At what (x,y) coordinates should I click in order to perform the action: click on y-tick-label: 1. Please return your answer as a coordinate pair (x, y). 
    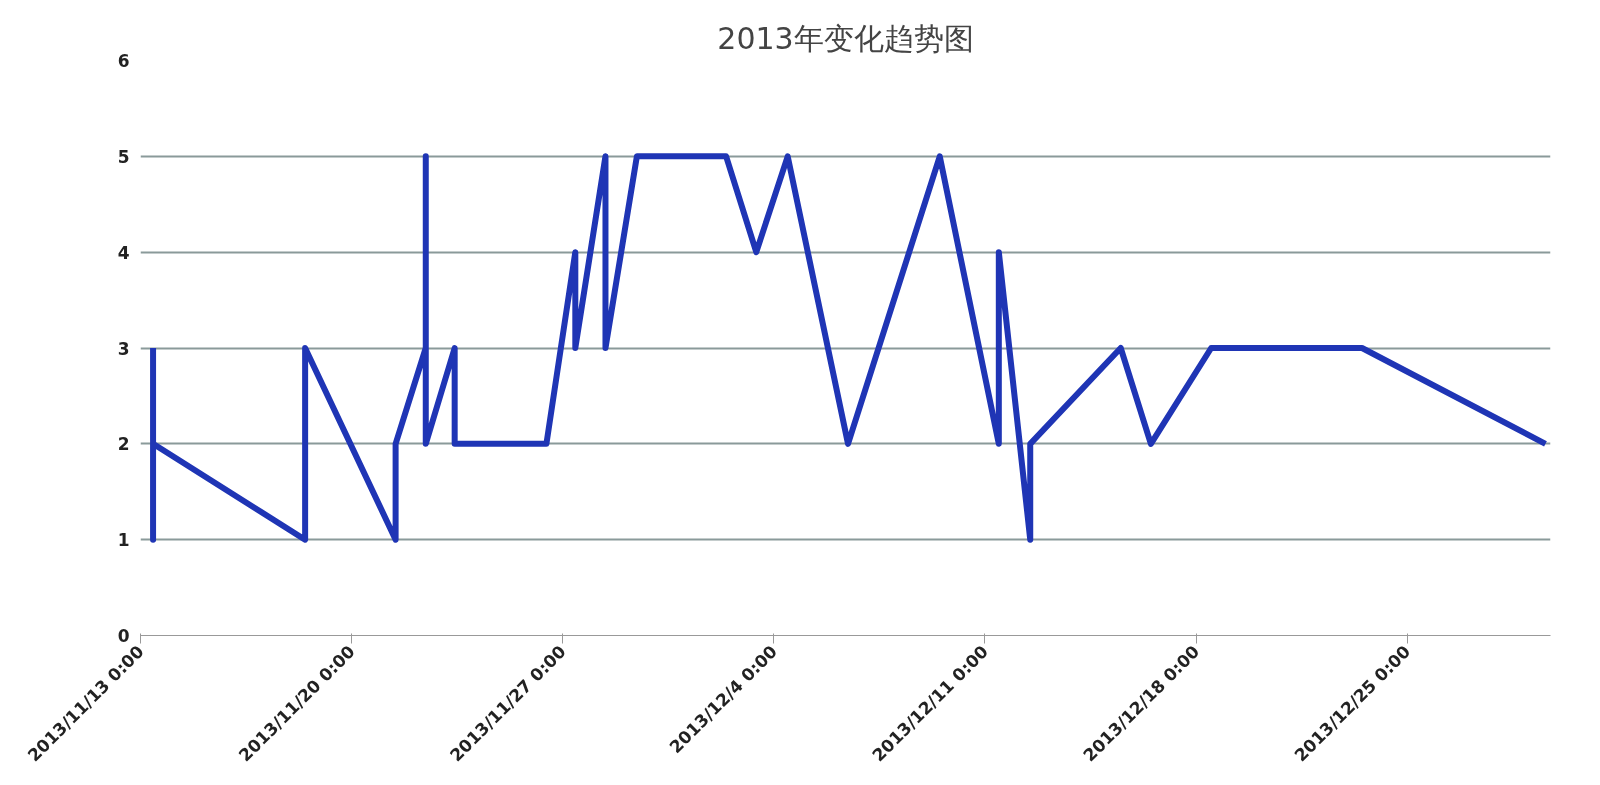
    Looking at the image, I should click on (123, 540).